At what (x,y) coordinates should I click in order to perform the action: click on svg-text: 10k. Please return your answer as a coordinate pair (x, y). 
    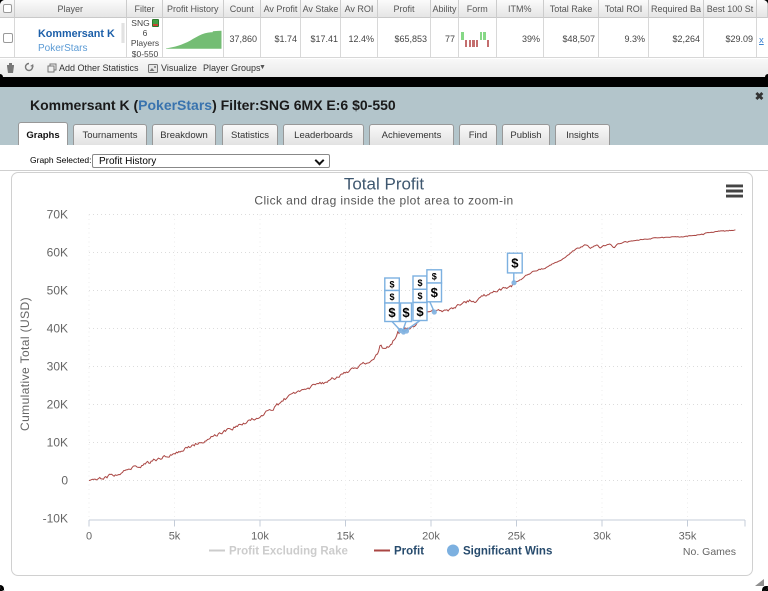
    Looking at the image, I should click on (260, 537).